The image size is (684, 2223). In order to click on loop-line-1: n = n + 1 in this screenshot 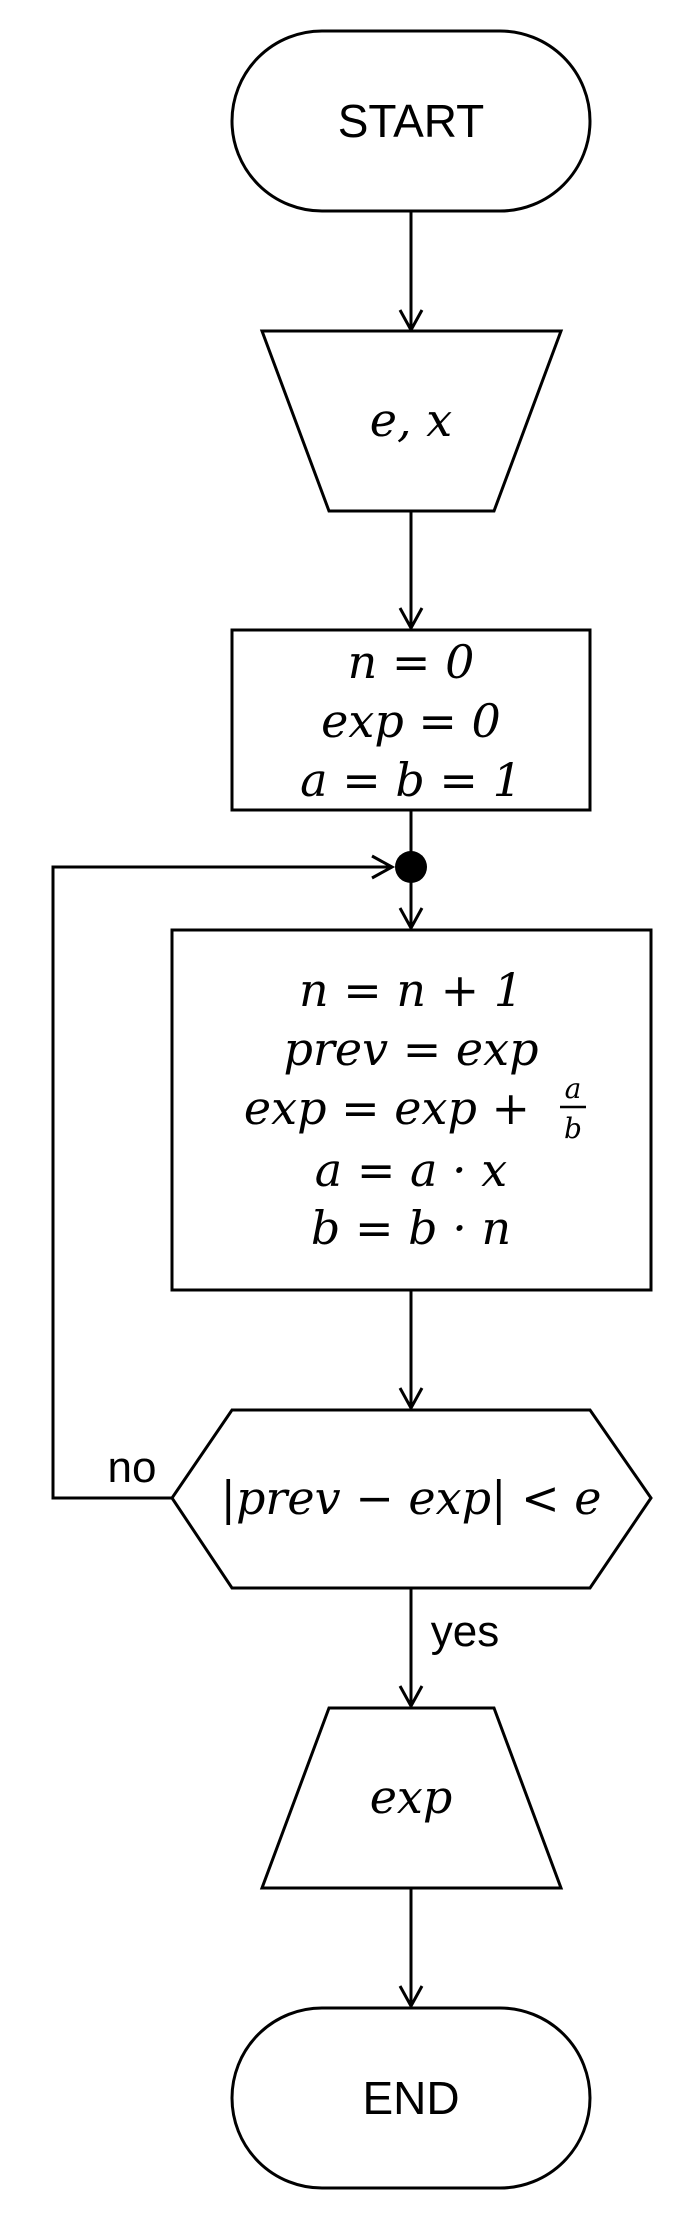, I will do `click(411, 990)`.